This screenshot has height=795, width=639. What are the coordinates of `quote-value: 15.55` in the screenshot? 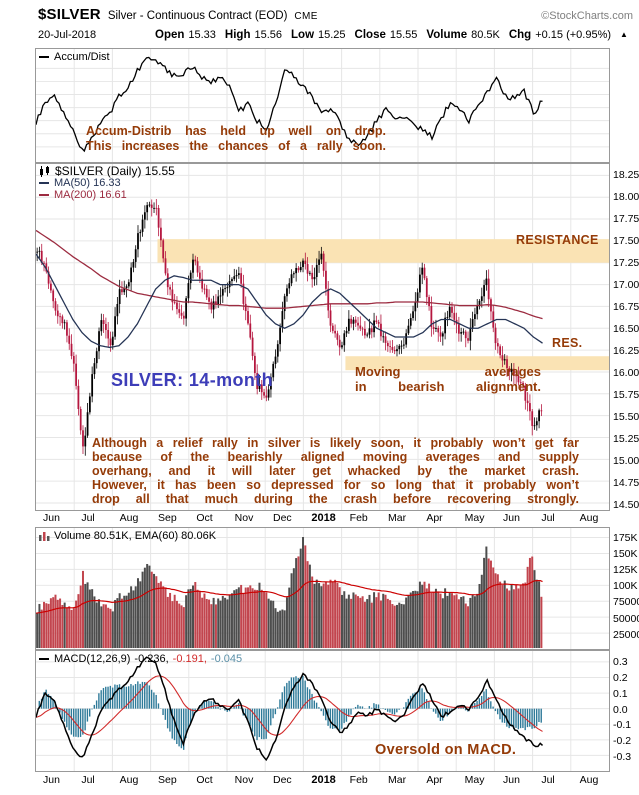 It's located at (403, 35).